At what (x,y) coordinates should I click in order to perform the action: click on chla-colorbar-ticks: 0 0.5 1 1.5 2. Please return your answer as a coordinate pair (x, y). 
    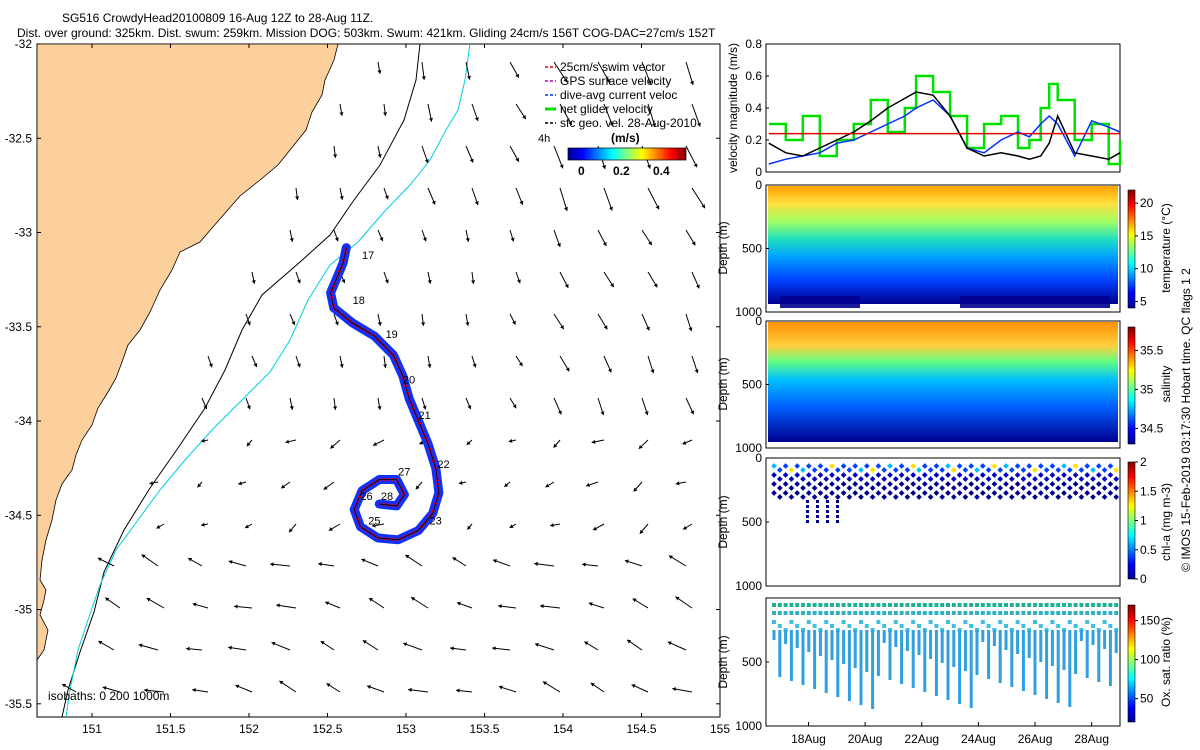
    Looking at the image, I should click on (1146, 520).